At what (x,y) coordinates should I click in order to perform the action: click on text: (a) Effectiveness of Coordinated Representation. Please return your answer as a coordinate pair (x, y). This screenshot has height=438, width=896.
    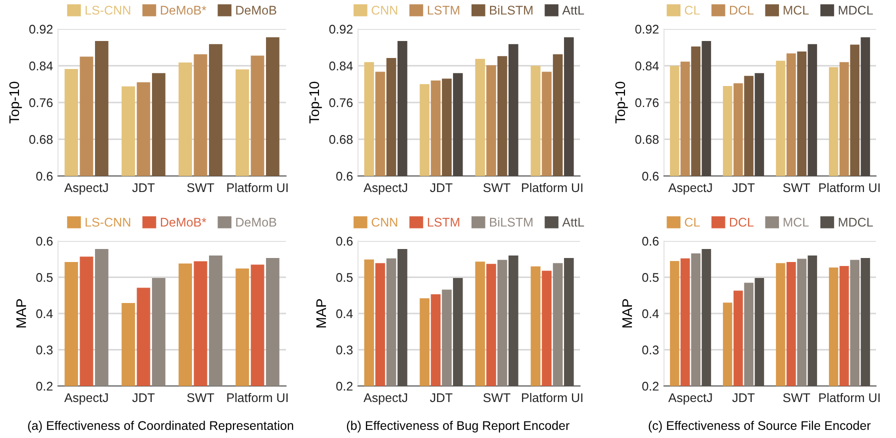
    Looking at the image, I should click on (161, 426).